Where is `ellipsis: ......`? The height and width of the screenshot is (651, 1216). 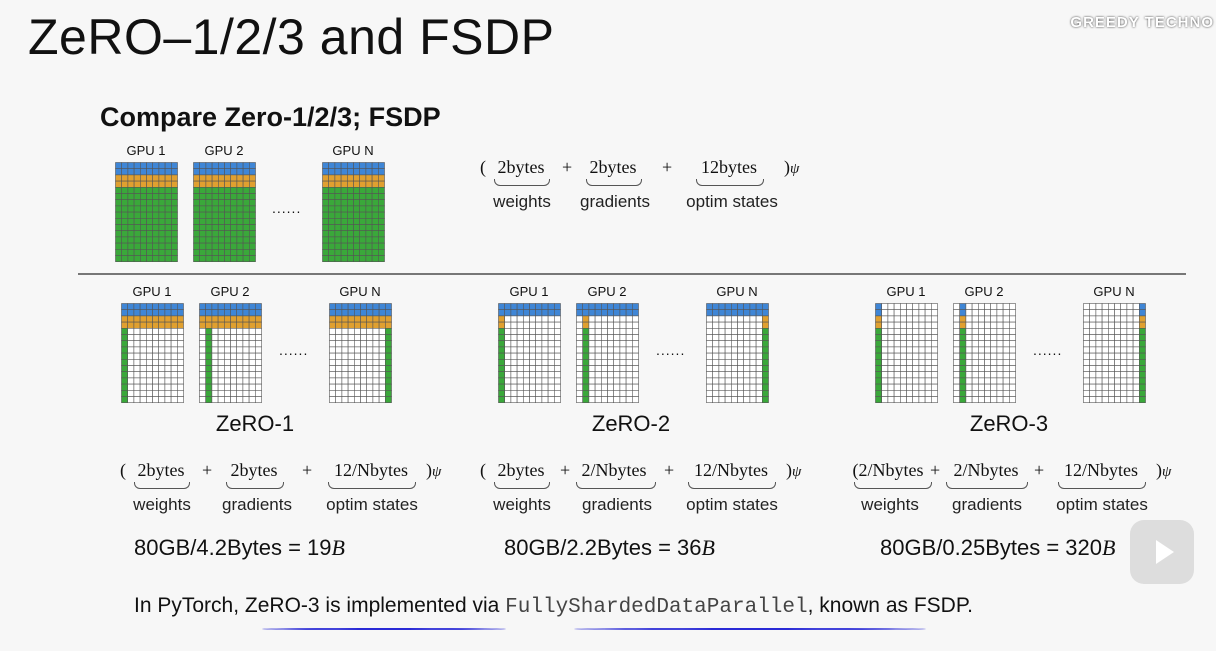 ellipsis: ...... is located at coordinates (287, 208).